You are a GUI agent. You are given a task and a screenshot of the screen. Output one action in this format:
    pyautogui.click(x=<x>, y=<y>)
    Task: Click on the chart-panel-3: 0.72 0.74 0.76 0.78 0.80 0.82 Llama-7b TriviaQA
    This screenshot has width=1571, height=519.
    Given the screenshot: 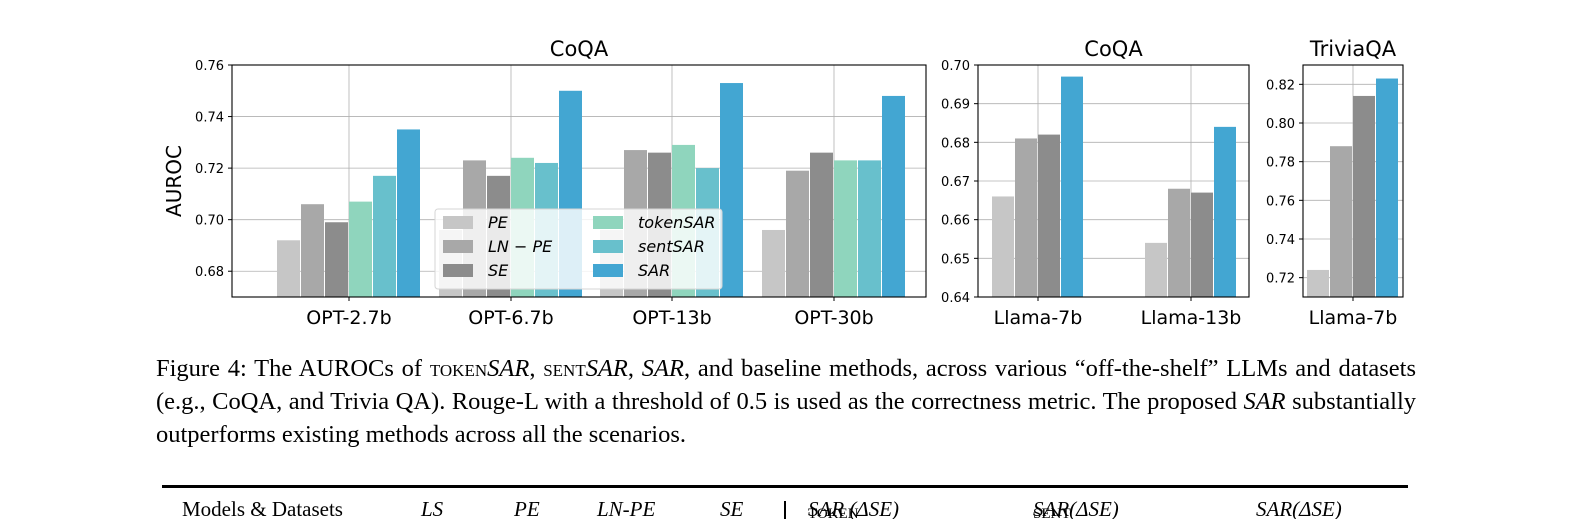 What is the action you would take?
    pyautogui.click(x=1335, y=183)
    